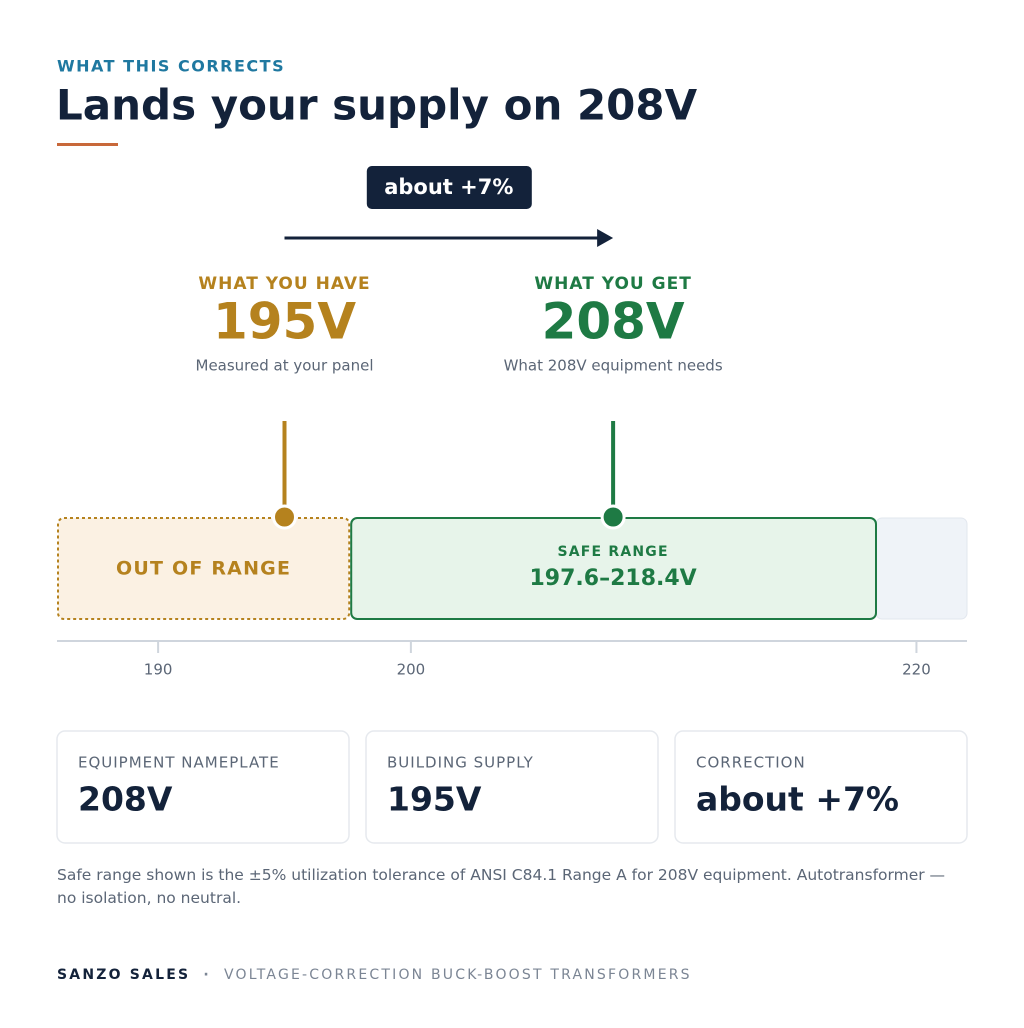  What do you see at coordinates (612, 284) in the screenshot?
I see `get-label: WHAT YOU GET` at bounding box center [612, 284].